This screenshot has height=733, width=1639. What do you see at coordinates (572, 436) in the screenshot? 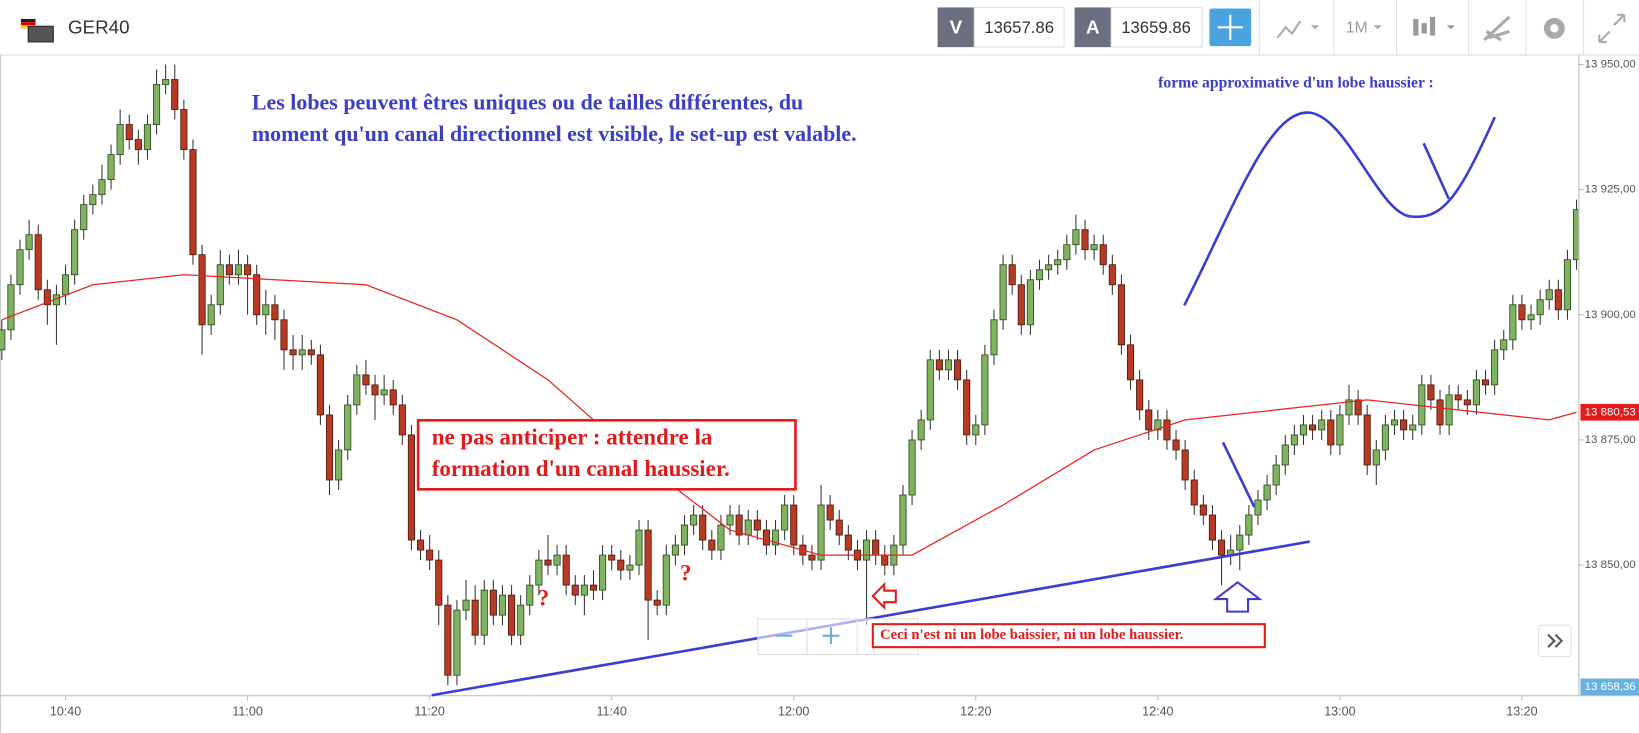
I see `annotation: ne pas anticiper : attendre la` at bounding box center [572, 436].